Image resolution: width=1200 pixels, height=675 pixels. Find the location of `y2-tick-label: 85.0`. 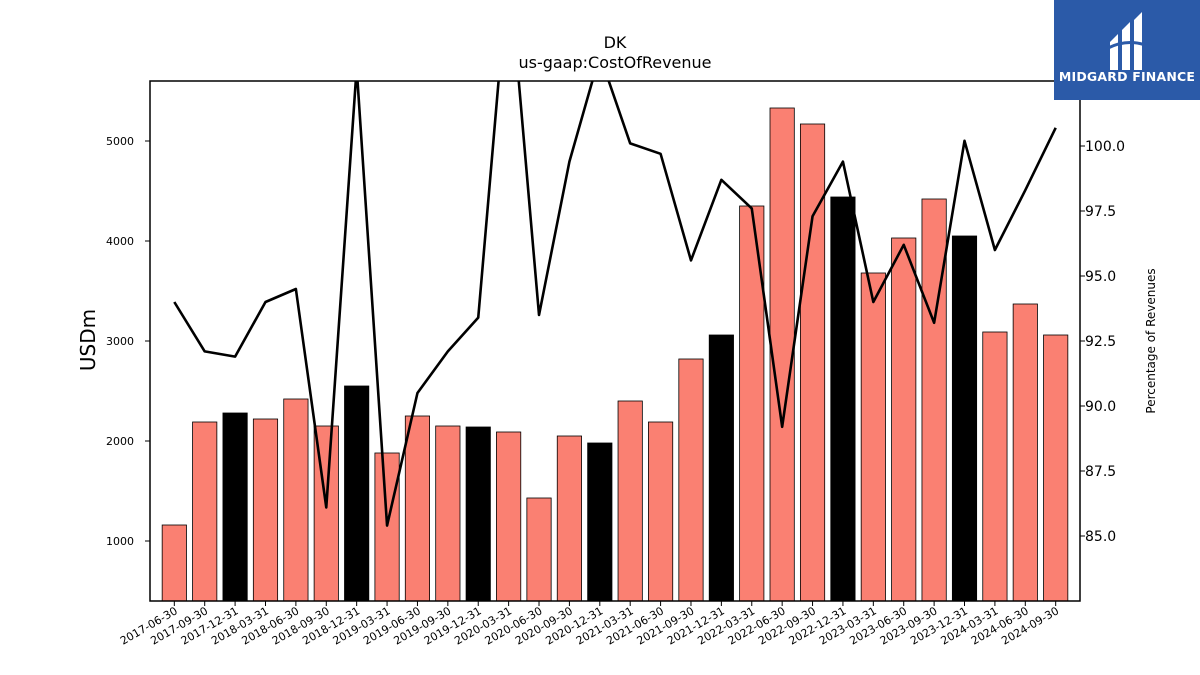

y2-tick-label: 85.0 is located at coordinates (1100, 537).